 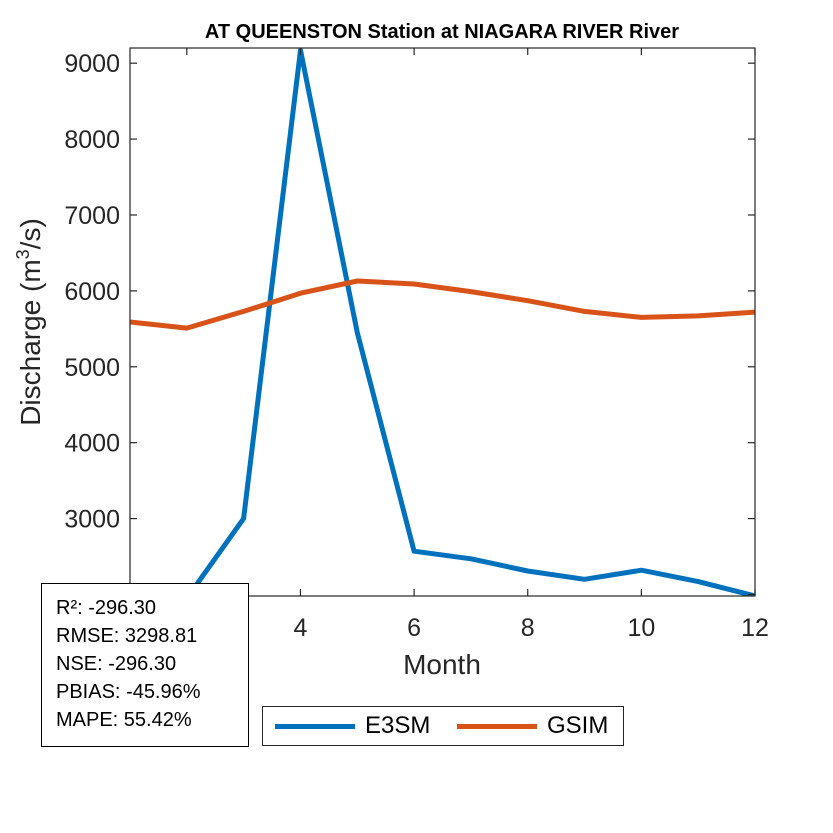 What do you see at coordinates (92, 216) in the screenshot?
I see `y-tick-label: 7000` at bounding box center [92, 216].